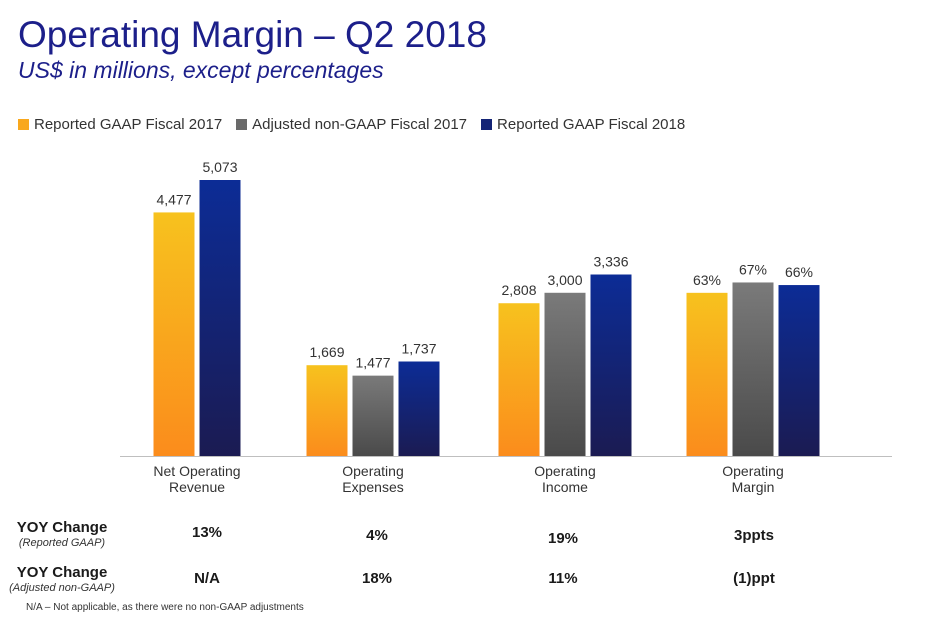  I want to click on bar-label-nongaap-2017-3: 3,000, so click(564, 280).